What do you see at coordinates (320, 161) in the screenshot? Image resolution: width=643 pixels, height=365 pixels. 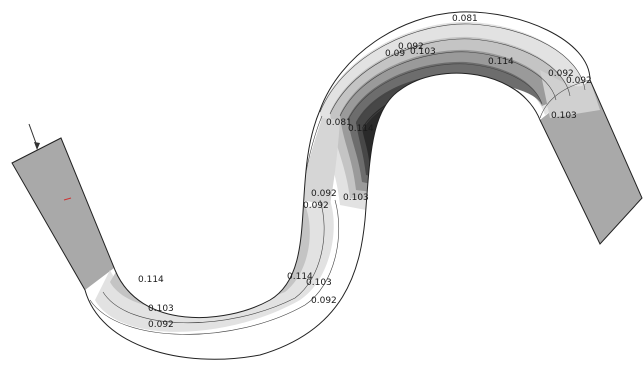 I see `middle-transition-band` at bounding box center [320, 161].